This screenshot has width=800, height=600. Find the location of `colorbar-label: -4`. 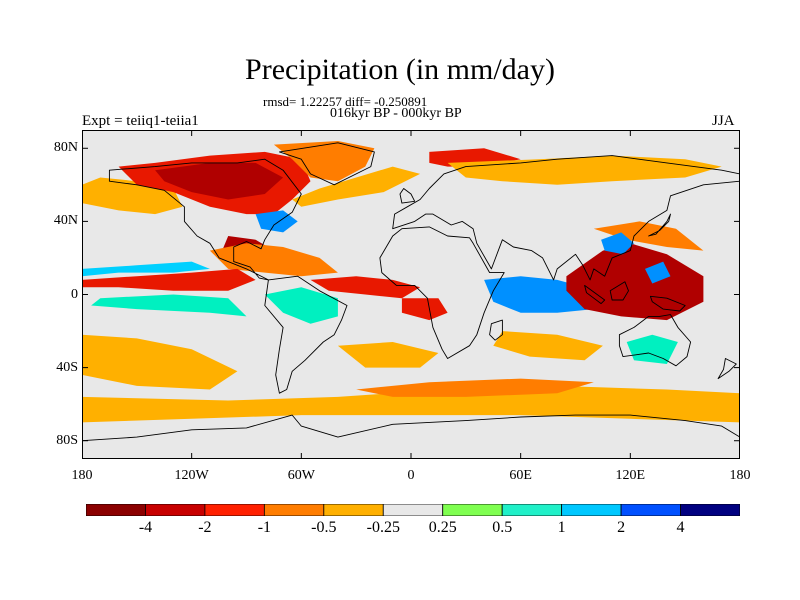

colorbar-label: -4 is located at coordinates (145, 527).